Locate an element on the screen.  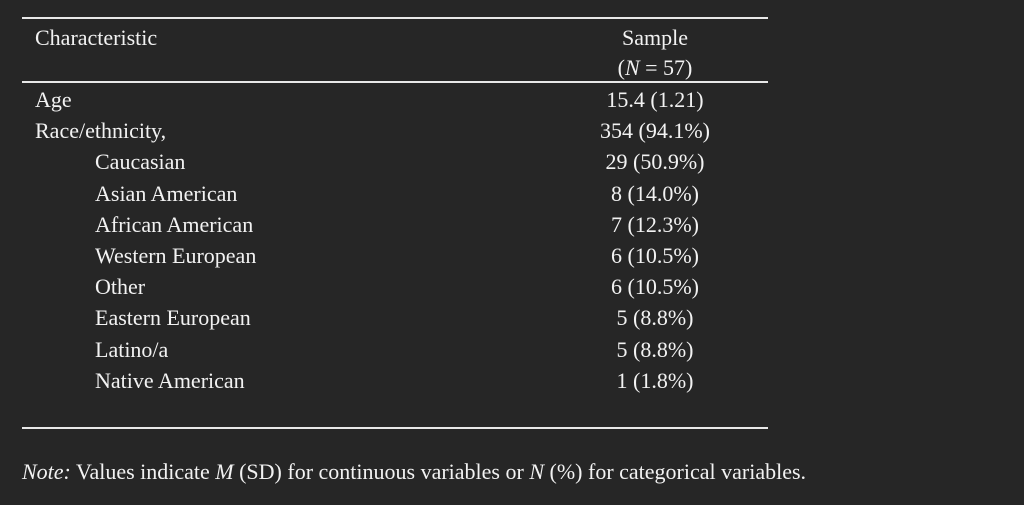
row-label: Age is located at coordinates (53, 99).